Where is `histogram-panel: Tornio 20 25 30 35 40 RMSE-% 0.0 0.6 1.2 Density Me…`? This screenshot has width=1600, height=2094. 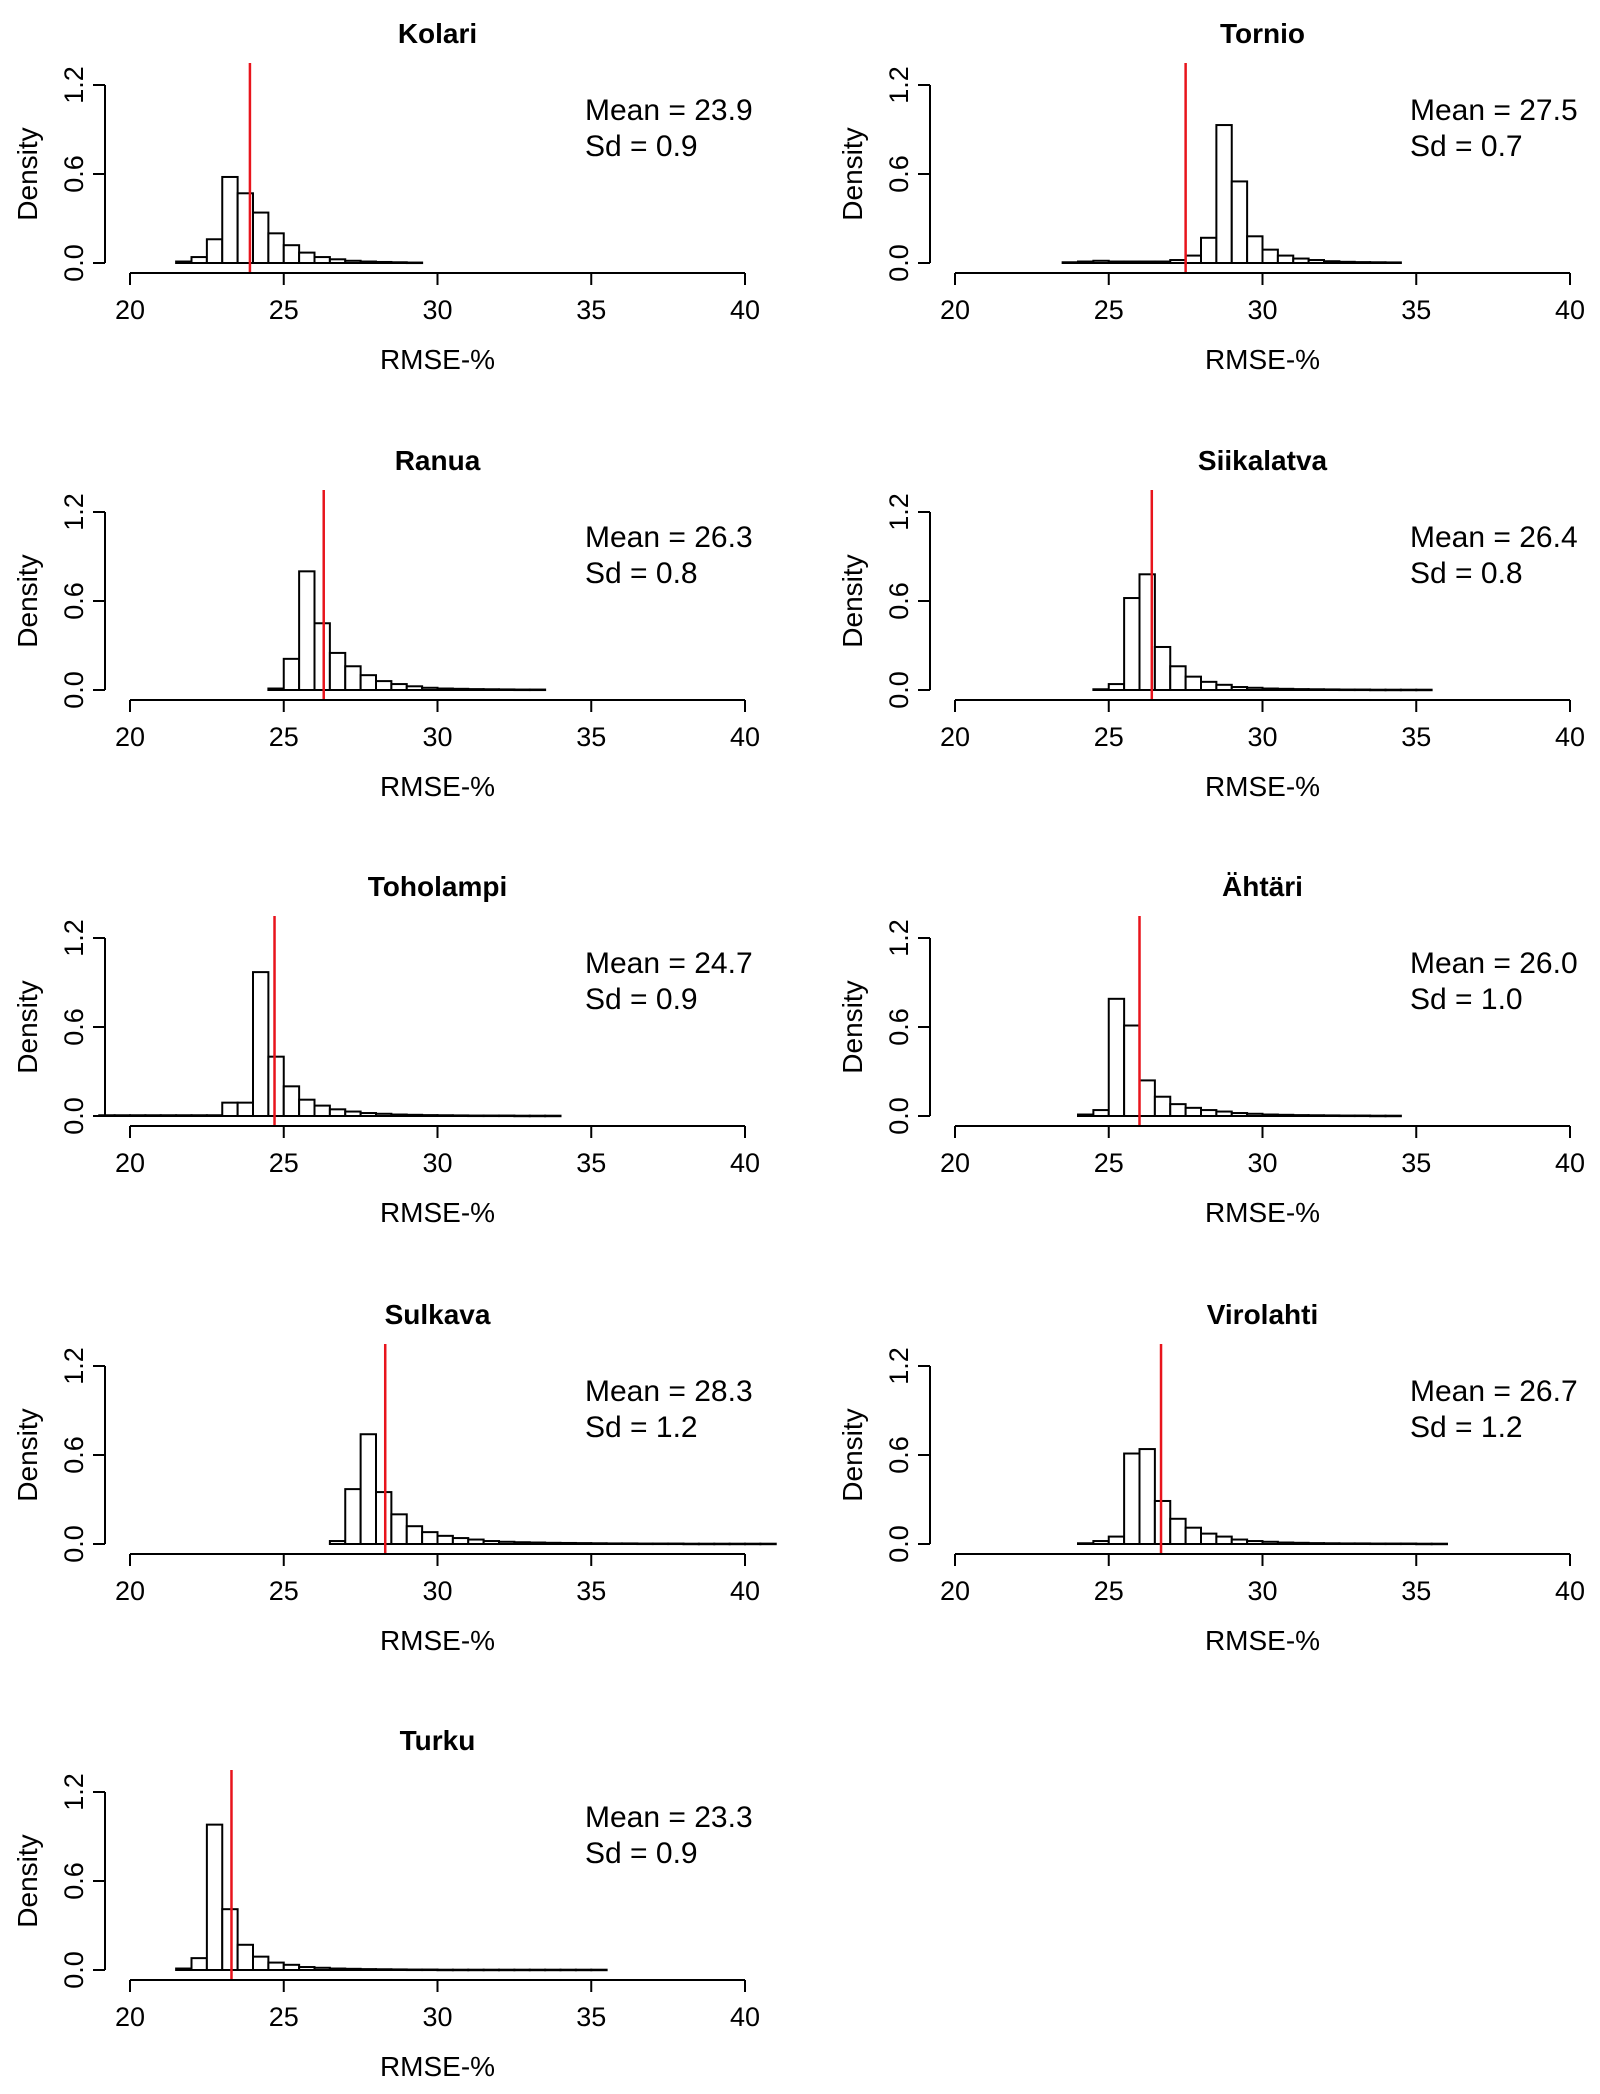 histogram-panel: Tornio 20 25 30 35 40 RMSE-% 0.0 0.6 1.2 Density Me… is located at coordinates (1211, 196).